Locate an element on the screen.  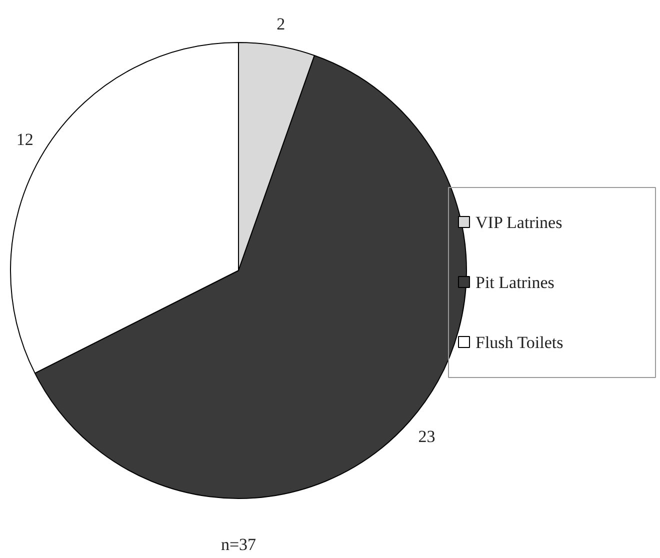
legend-label: Flush Toilets is located at coordinates (520, 342).